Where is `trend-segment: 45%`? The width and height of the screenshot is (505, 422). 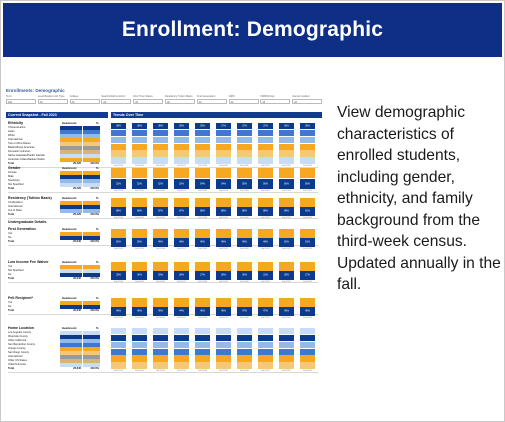 trend-segment: 45% is located at coordinates (307, 311).